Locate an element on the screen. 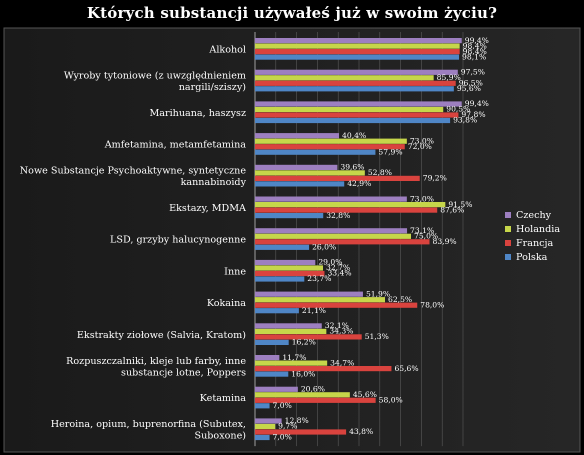 Image resolution: width=584 pixels, height=455 pixels. data-label: 72,0% is located at coordinates (420, 146).